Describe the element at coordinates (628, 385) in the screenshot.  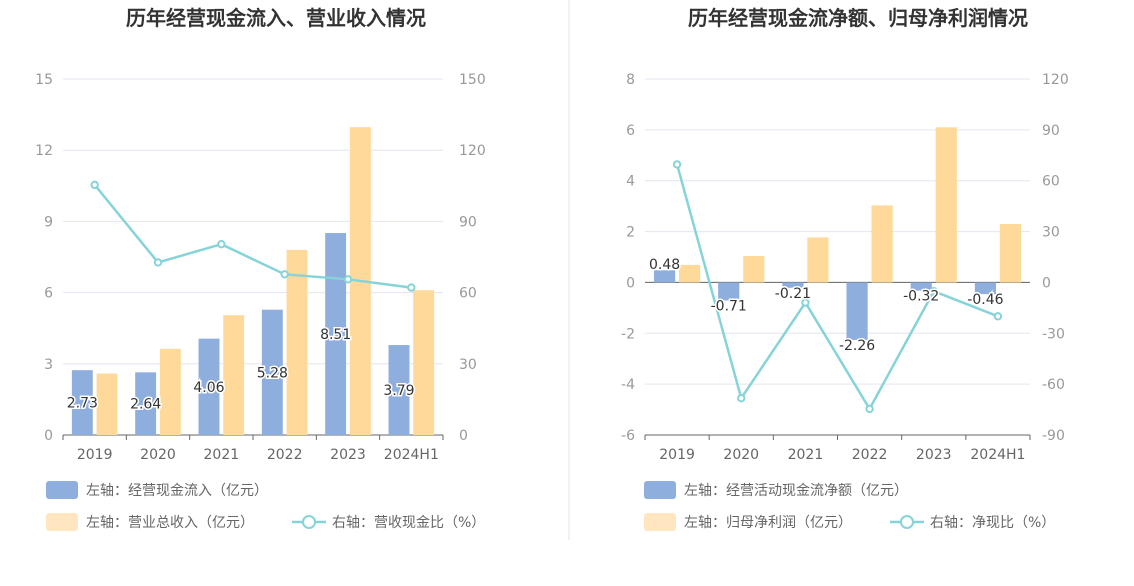
I see `left-axis-tick: -4` at that location.